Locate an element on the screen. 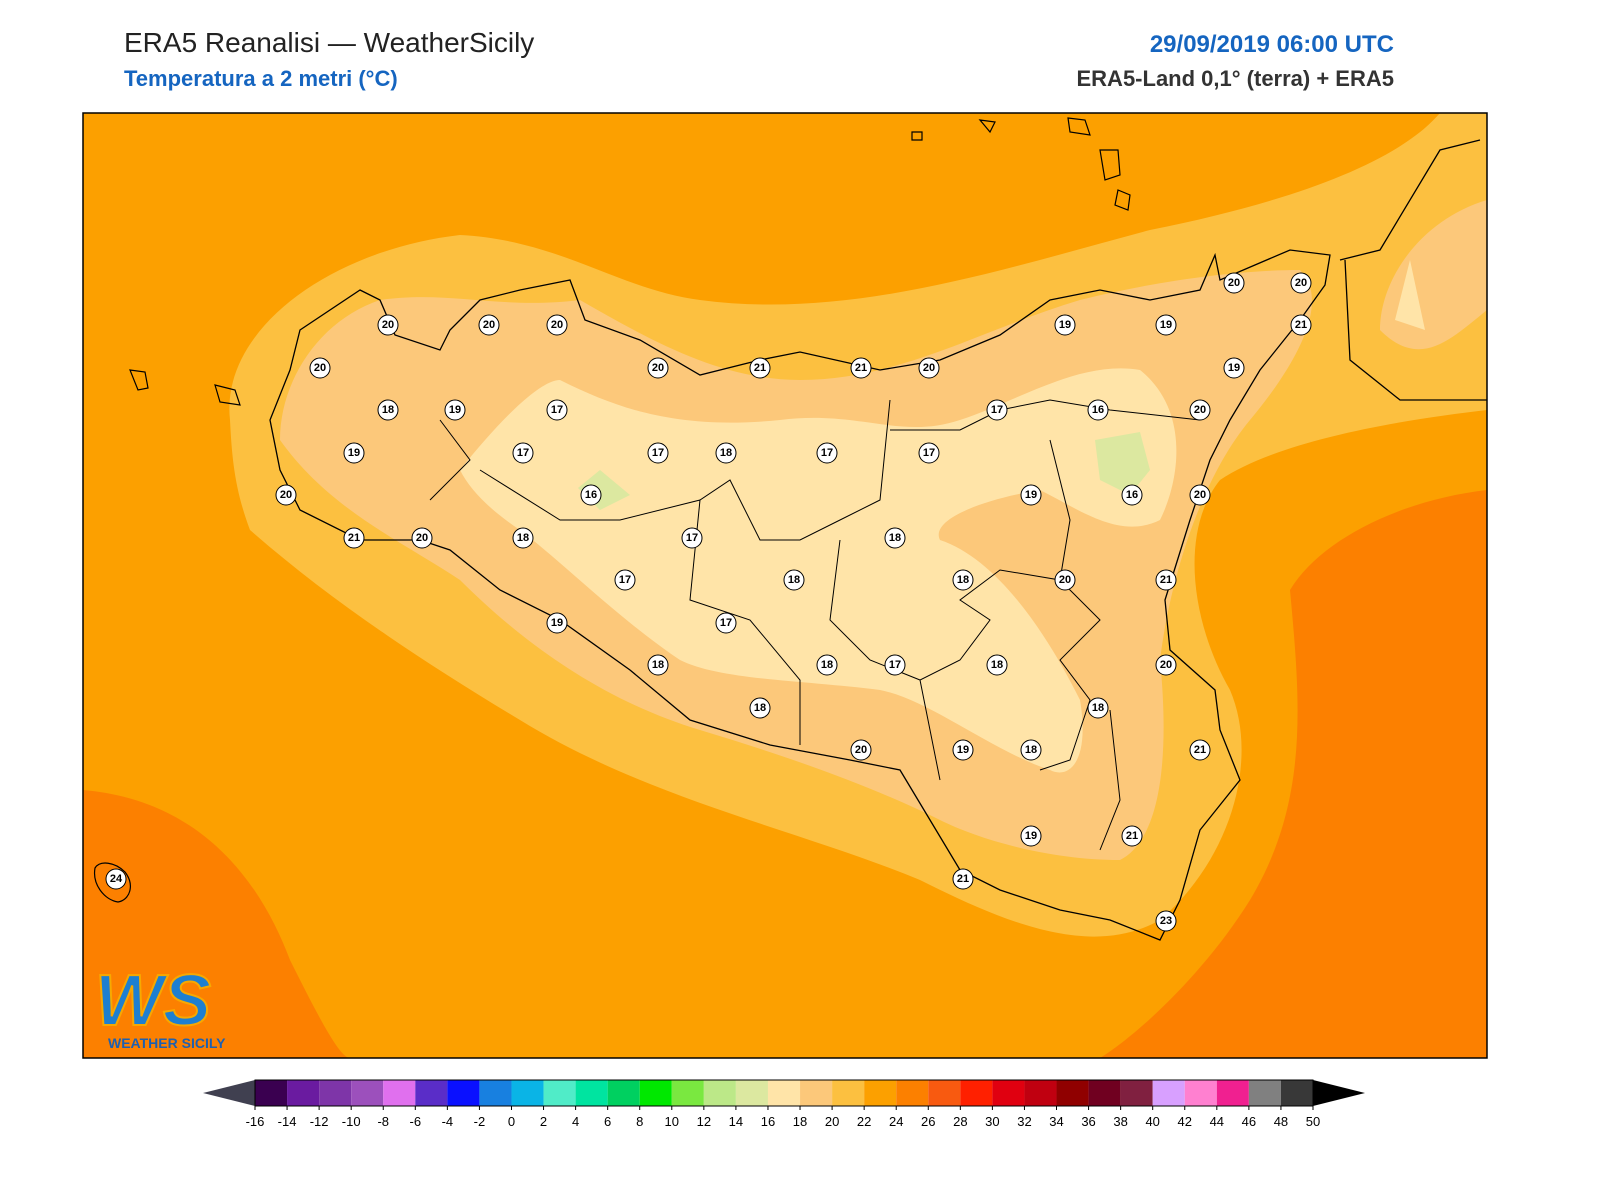 Image resolution: width=1600 pixels, height=1200 pixels. colorbar-label: -12 is located at coordinates (319, 1121).